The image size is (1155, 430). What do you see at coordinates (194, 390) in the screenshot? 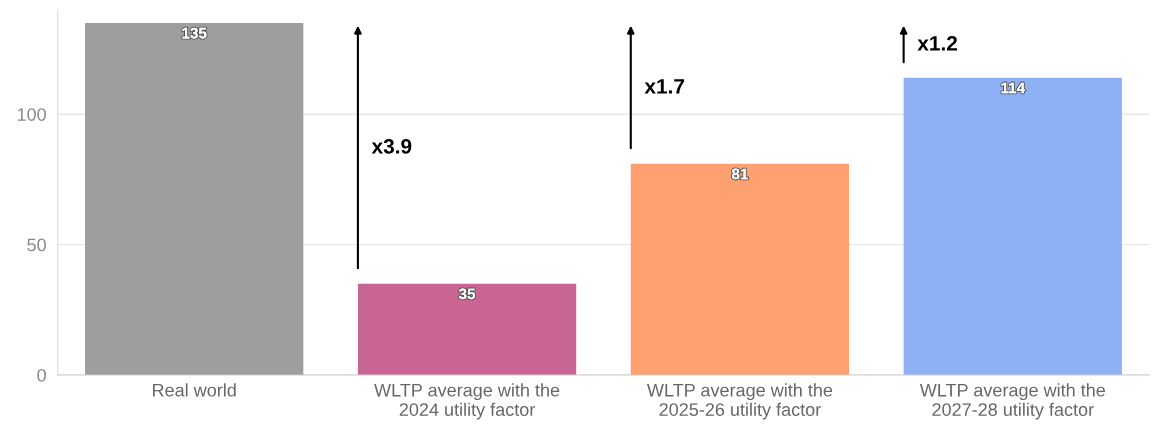
I see `x-tick-label: Real world` at bounding box center [194, 390].